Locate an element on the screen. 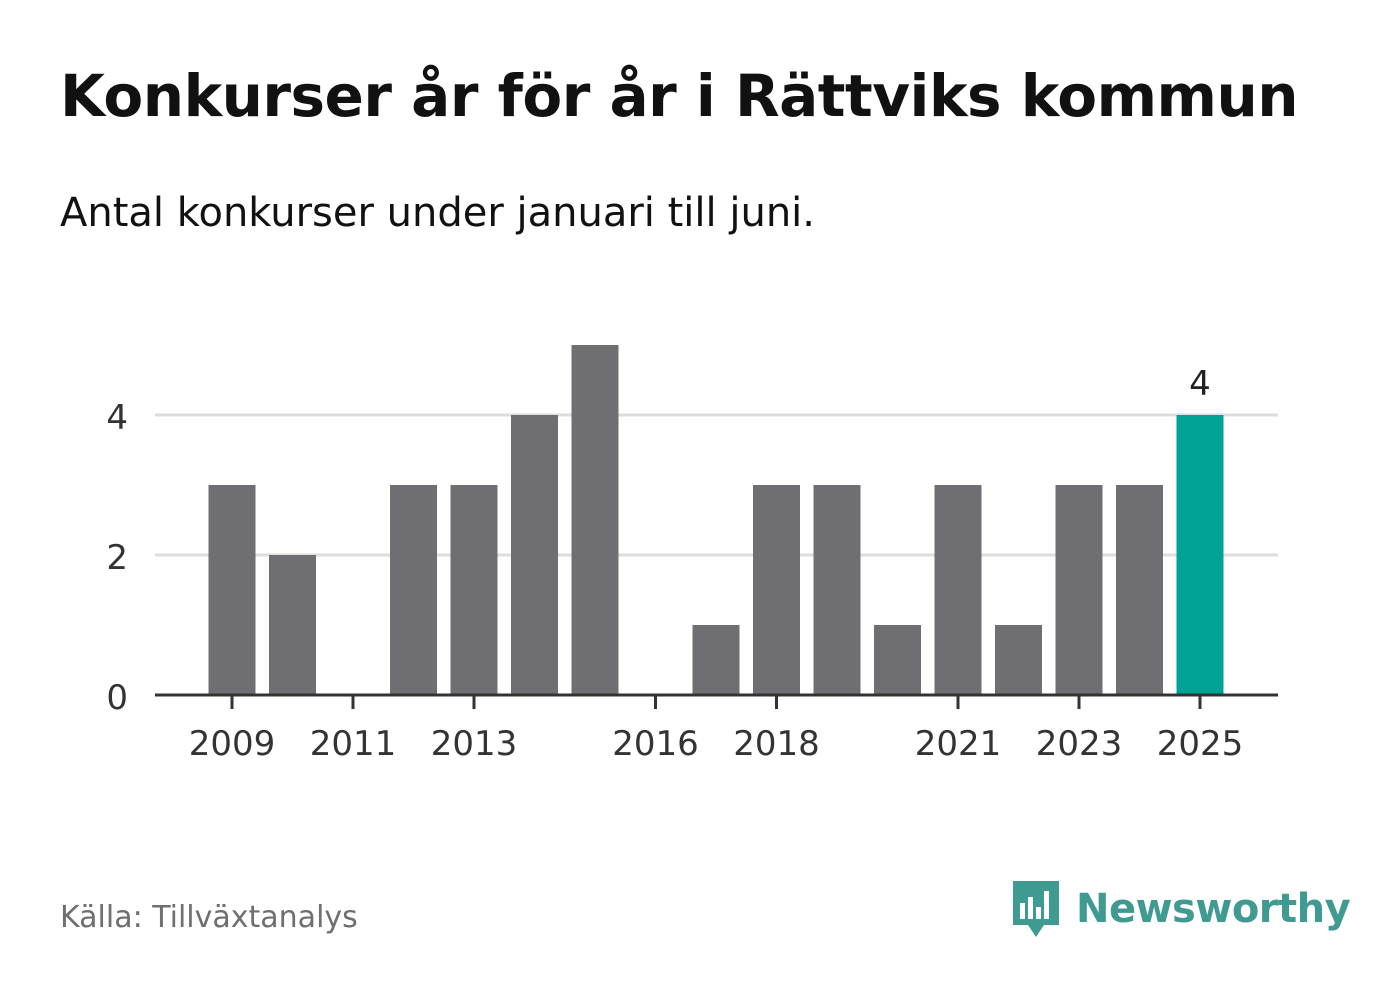  bar-2015 is located at coordinates (595, 520).